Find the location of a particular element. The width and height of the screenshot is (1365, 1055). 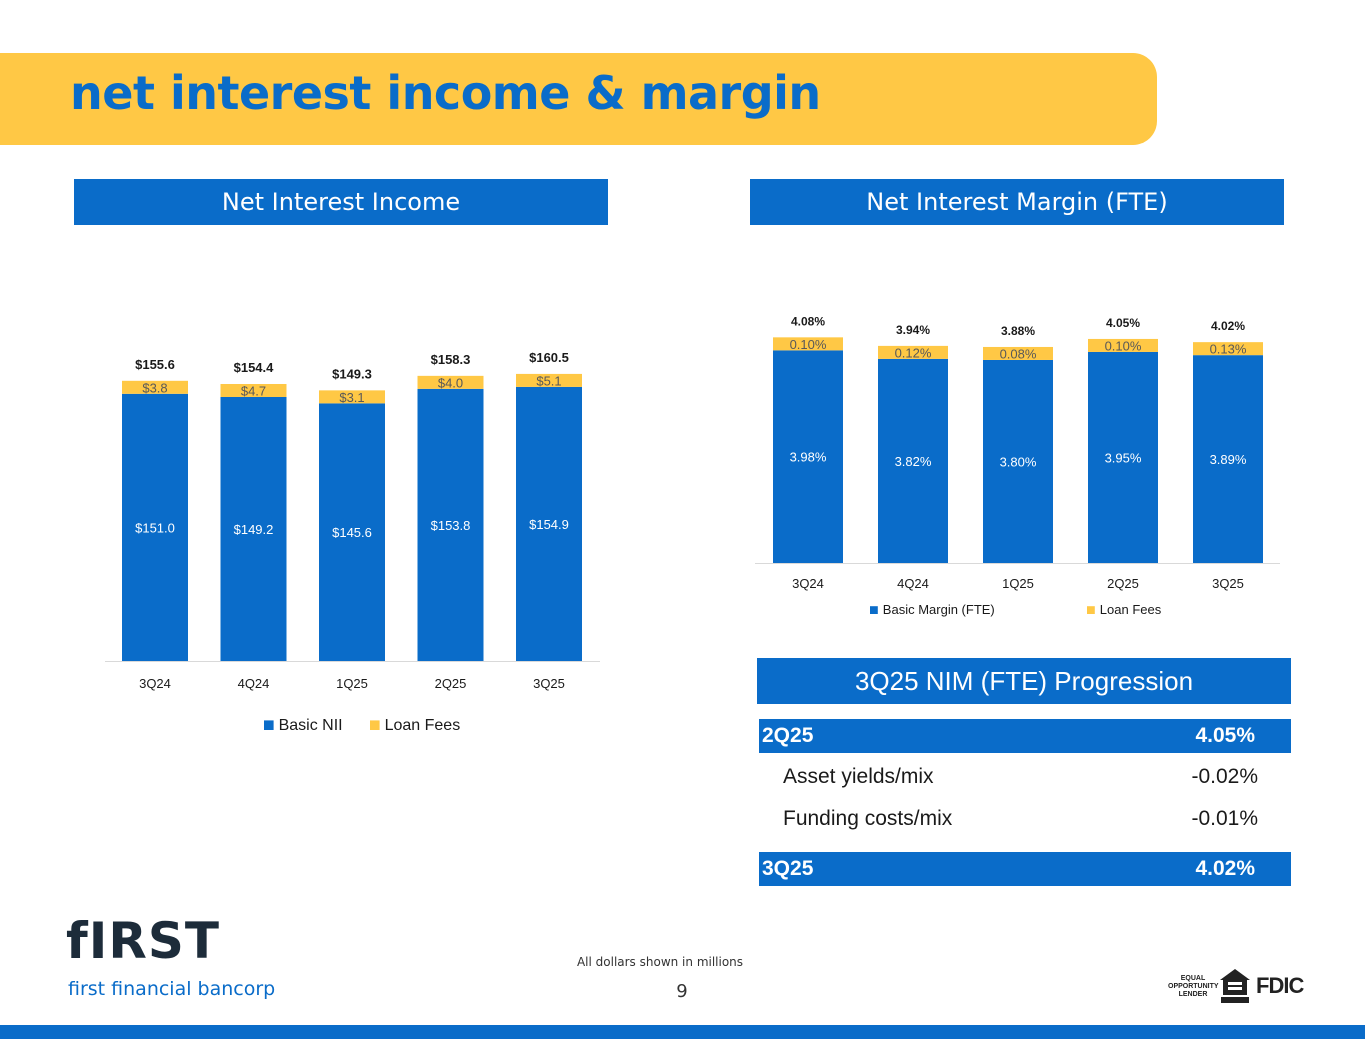

progression-header-label: 3Q25 NIM (FTE) Progression is located at coordinates (1024, 681).